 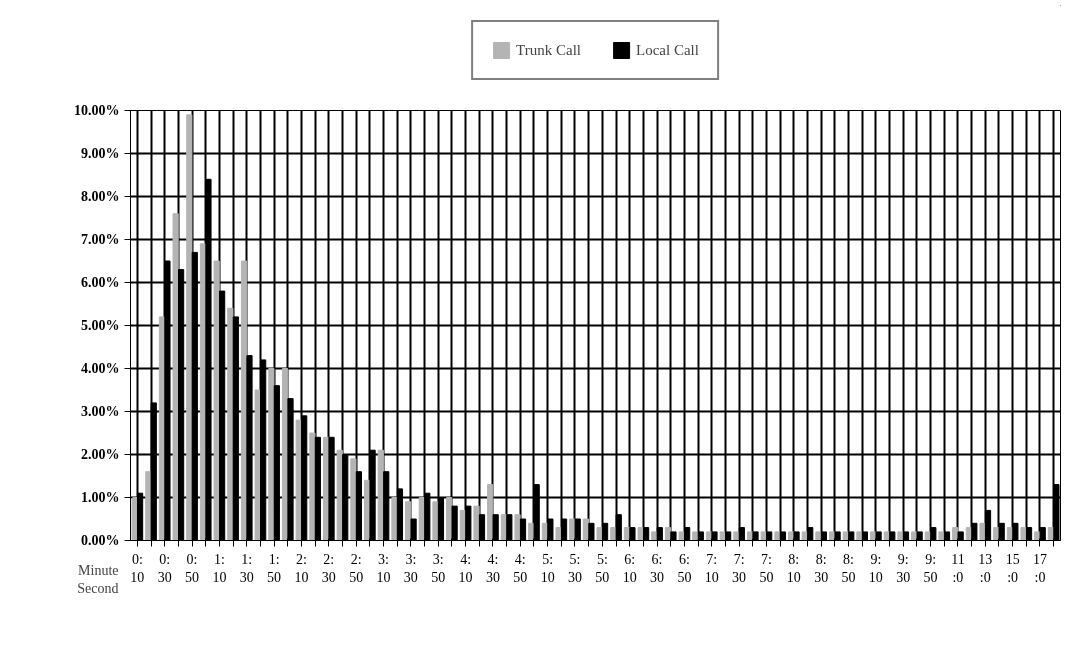 I want to click on y-tick-label: 0.00%, so click(x=100, y=540).